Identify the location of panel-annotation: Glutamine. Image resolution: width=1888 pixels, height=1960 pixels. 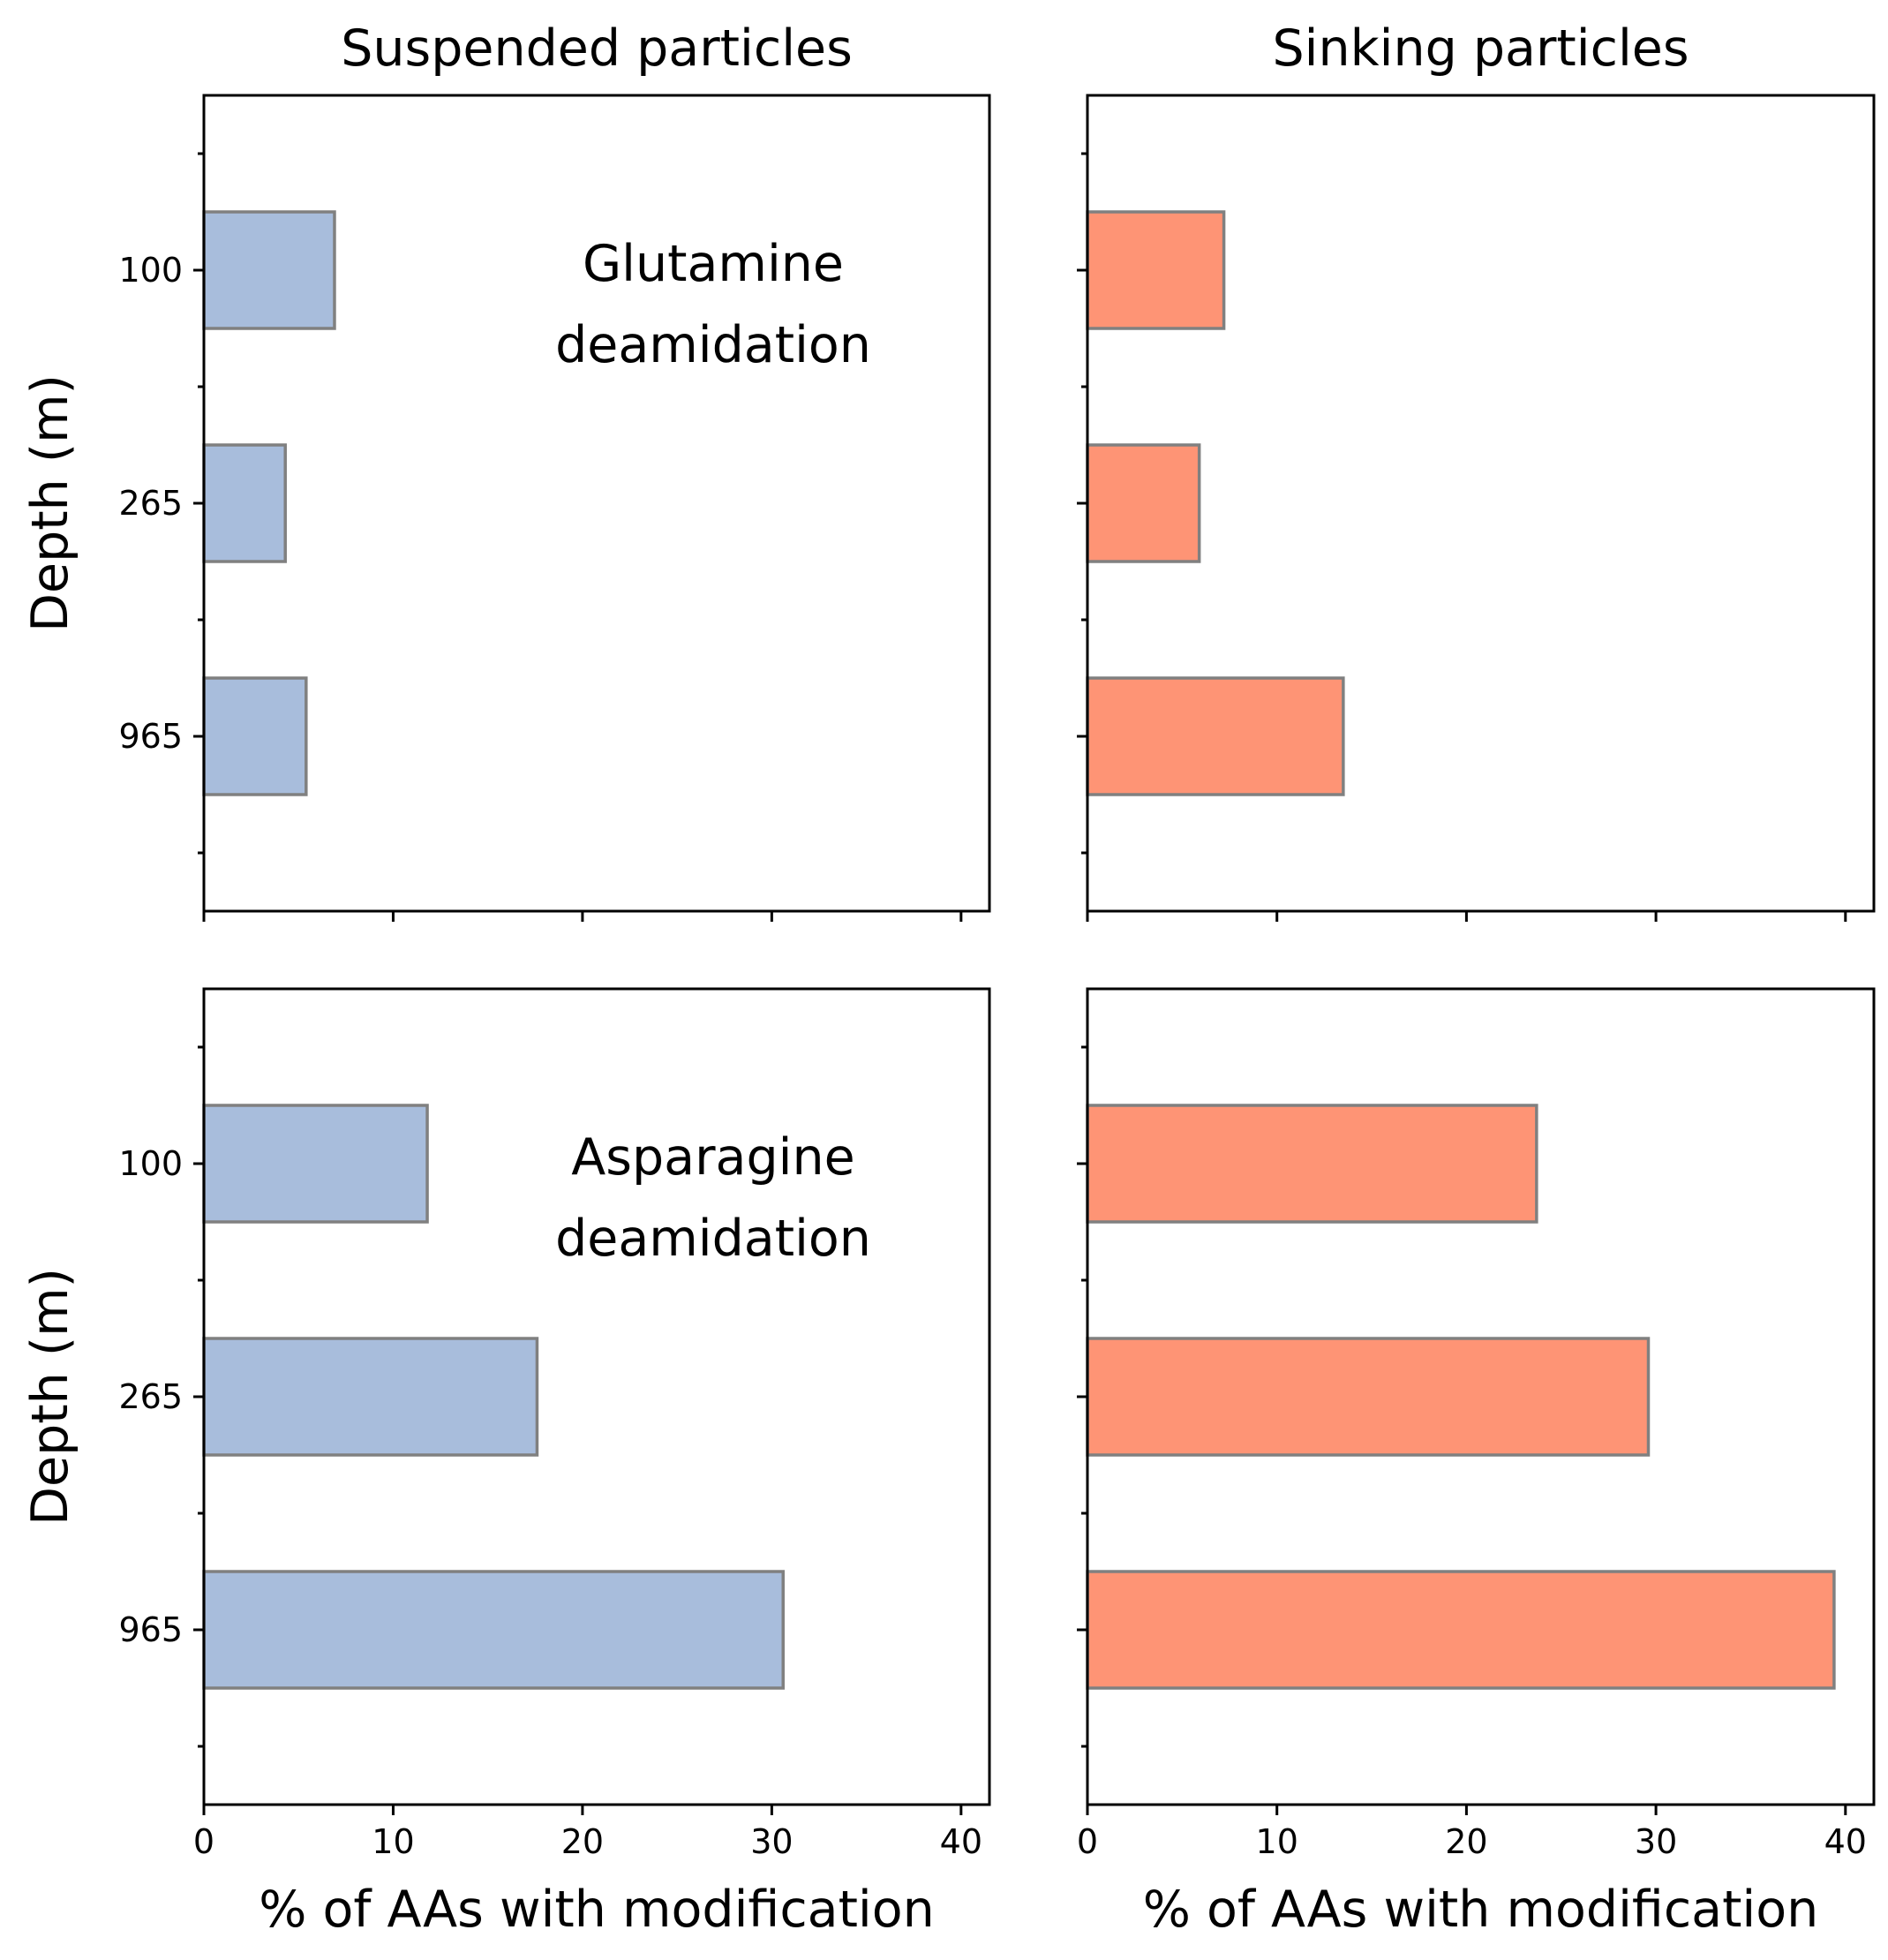
(713, 264).